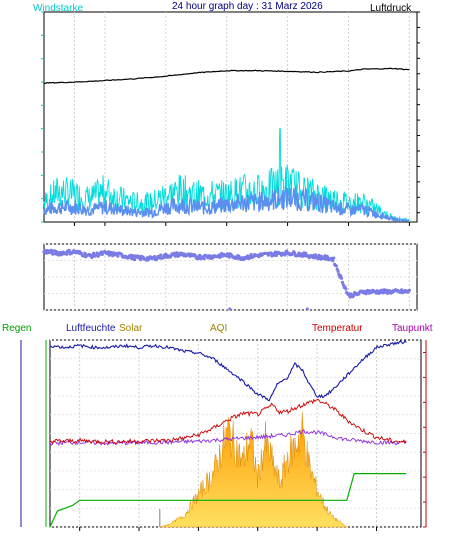  Describe the element at coordinates (228, 370) in the screenshot. I see `humidity-series` at that location.